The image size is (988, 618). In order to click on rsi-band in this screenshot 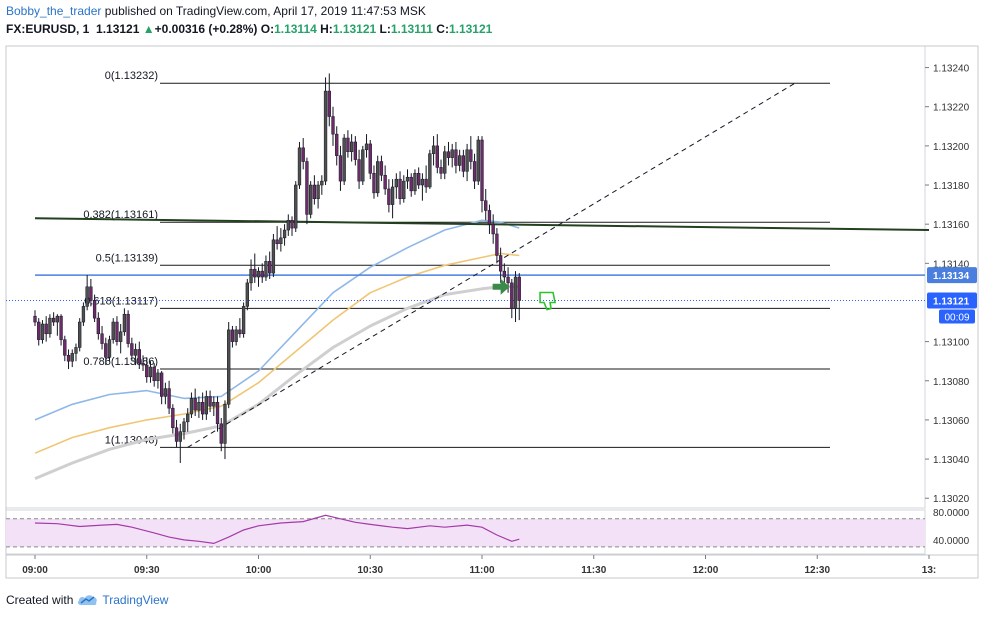, I will do `click(465, 532)`.